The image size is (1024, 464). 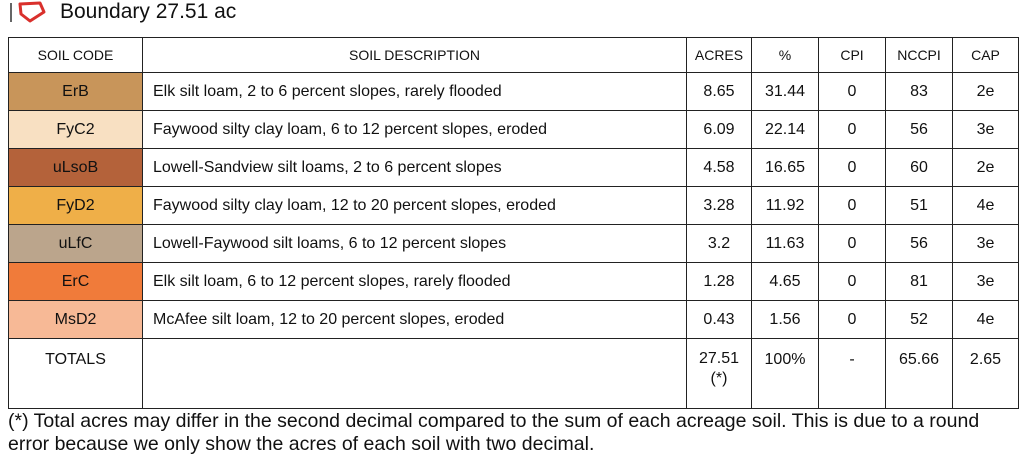 What do you see at coordinates (719, 91) in the screenshot?
I see `cell-acres: 8.65` at bounding box center [719, 91].